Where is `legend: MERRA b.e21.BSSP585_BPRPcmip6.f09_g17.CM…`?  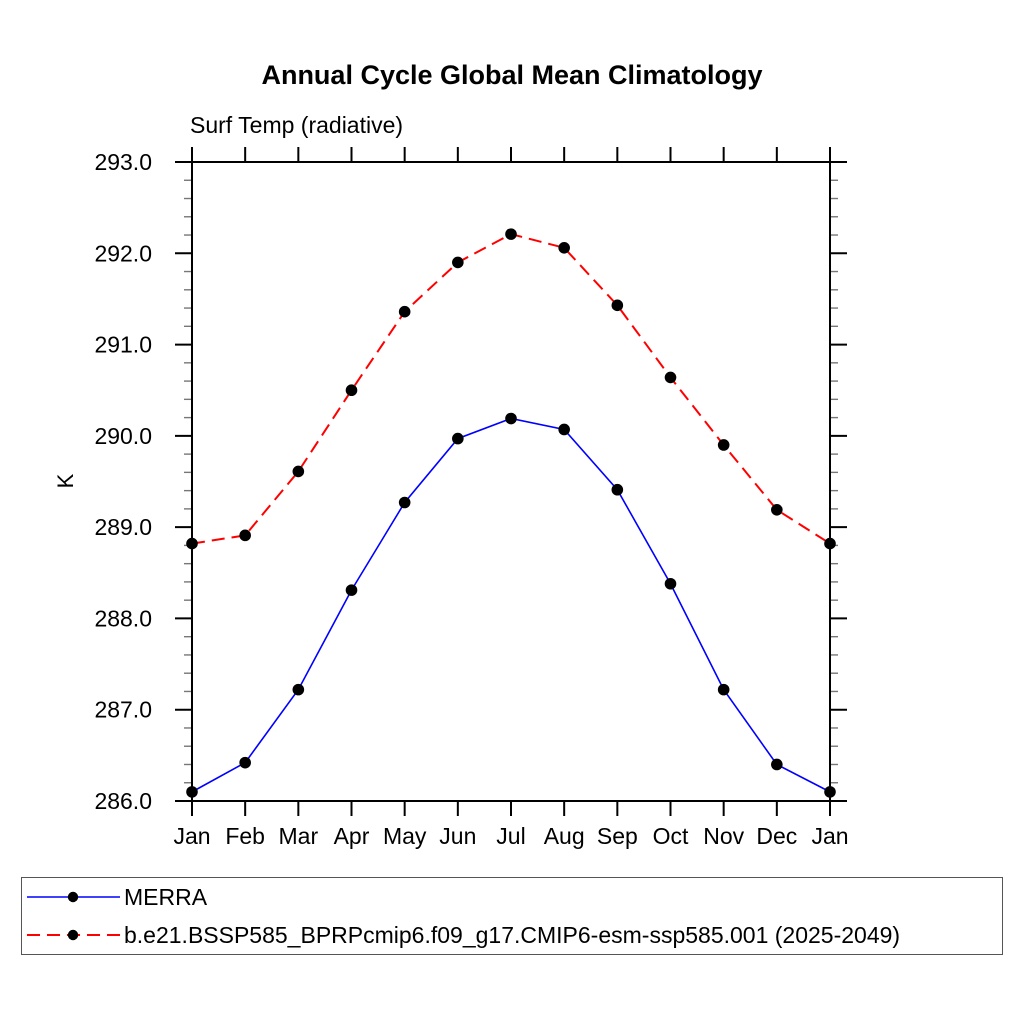
legend: MERRA b.e21.BSSP585_BPRPcmip6.f09_g17.CM… is located at coordinates (512, 916).